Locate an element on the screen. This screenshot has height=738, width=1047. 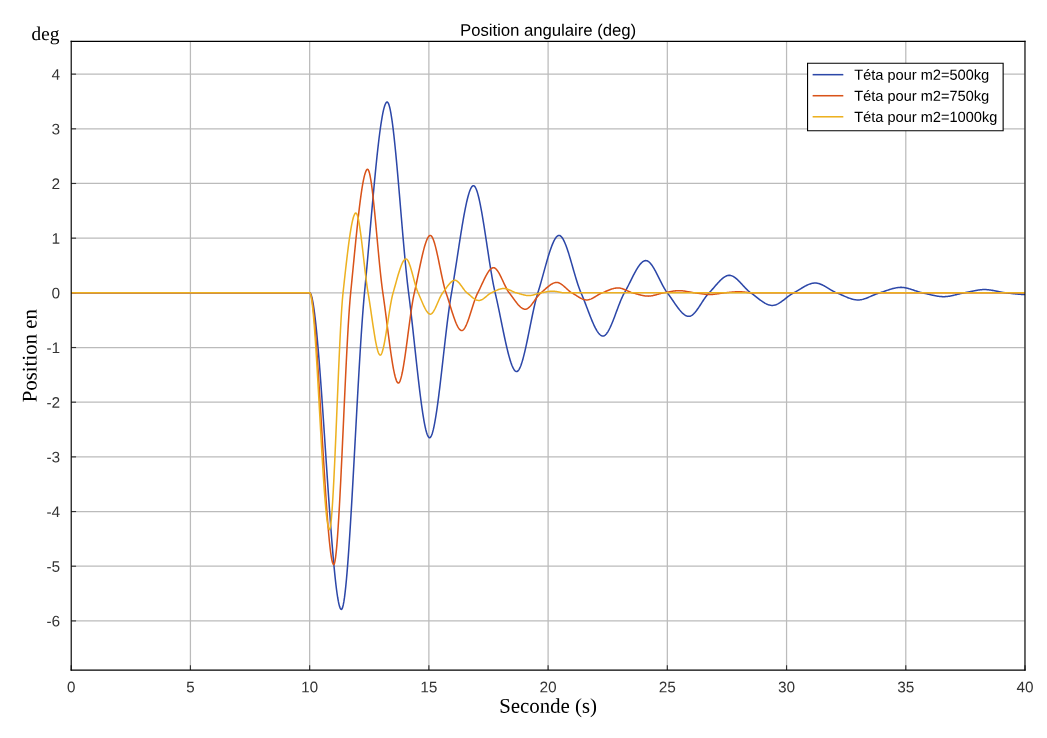
x-tick-label: 20 is located at coordinates (548, 687).